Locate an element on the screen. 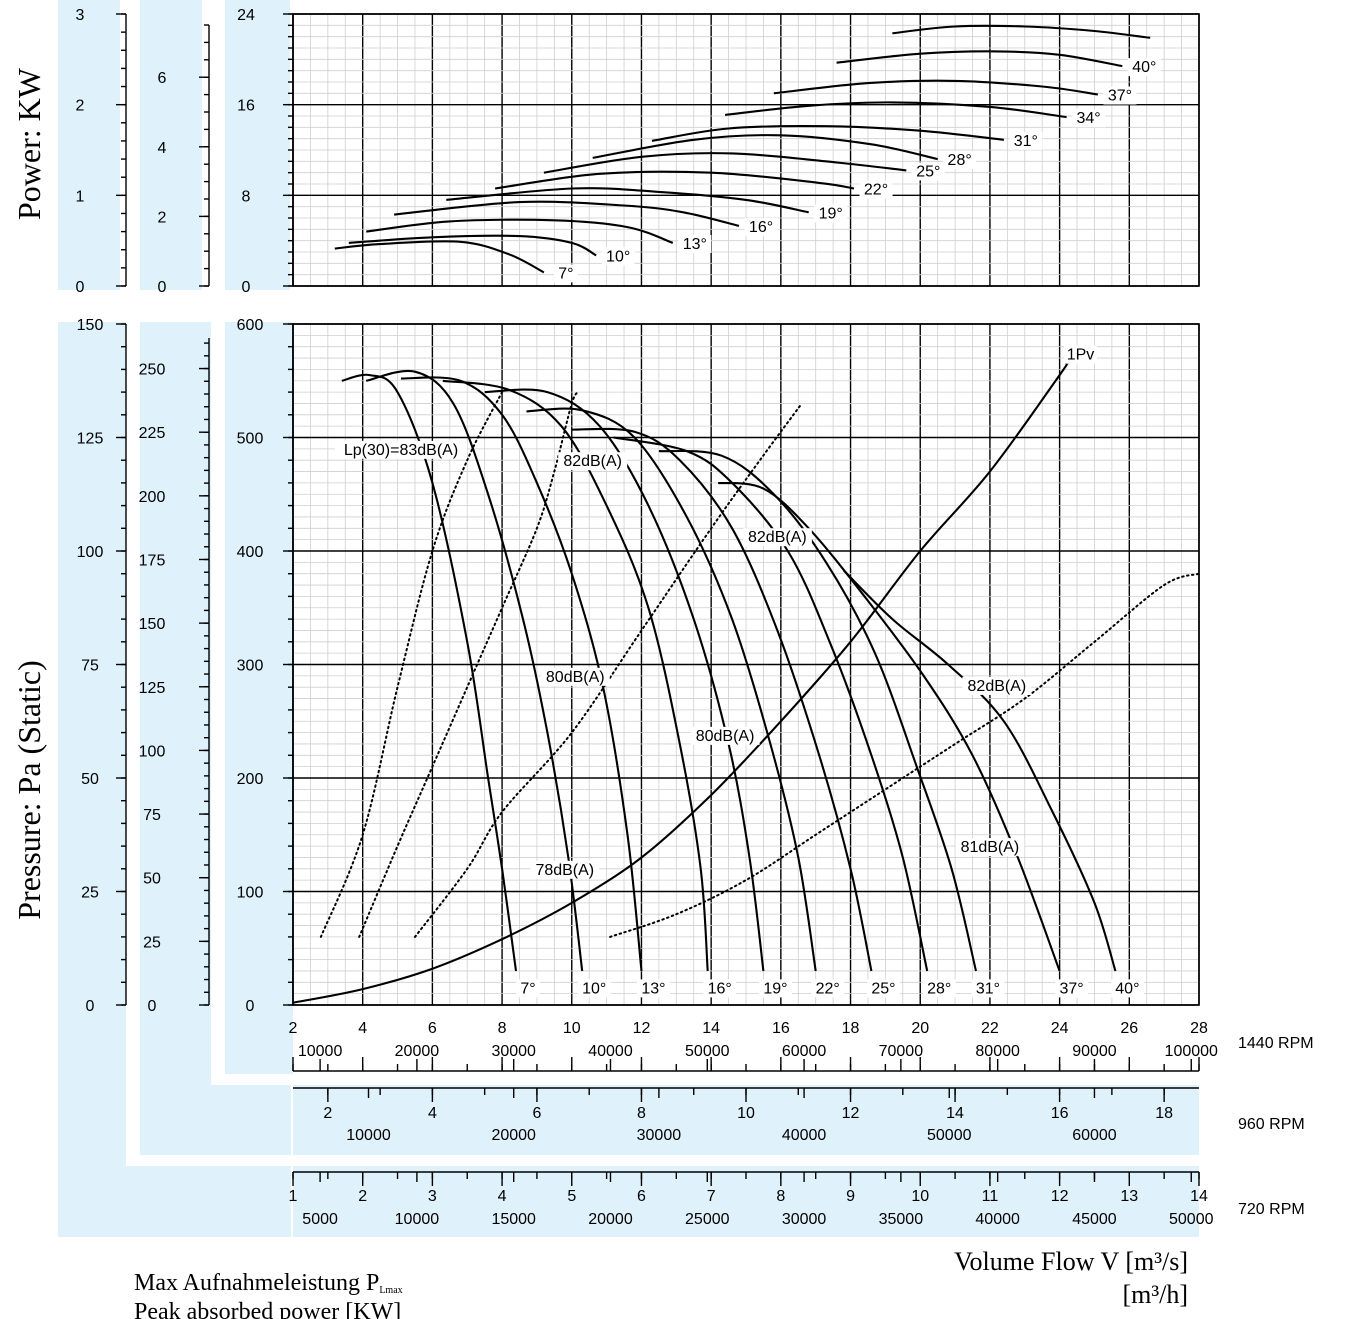 This screenshot has width=1351, height=1319. power-curve-label-10-bg is located at coordinates (1120, 95).